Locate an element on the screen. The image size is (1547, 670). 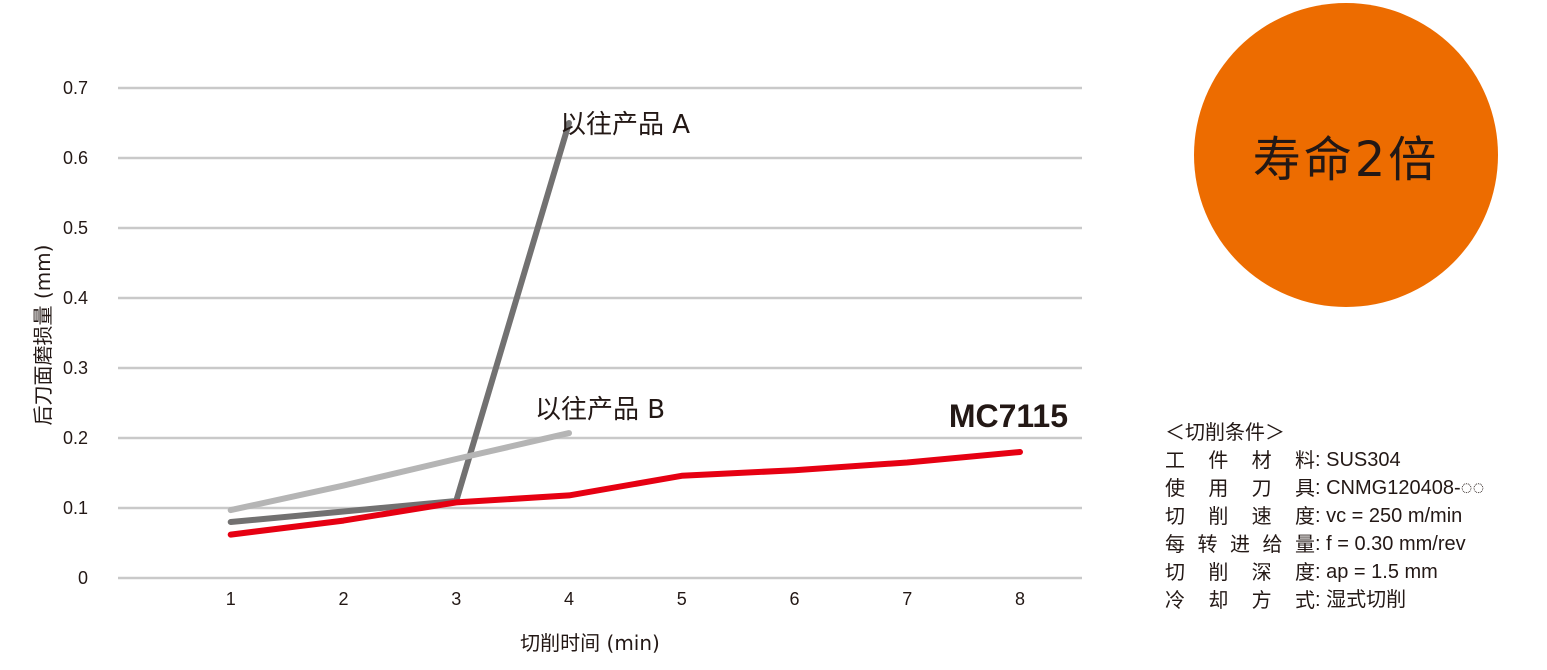
x-tick-label: 7 is located at coordinates (907, 599).